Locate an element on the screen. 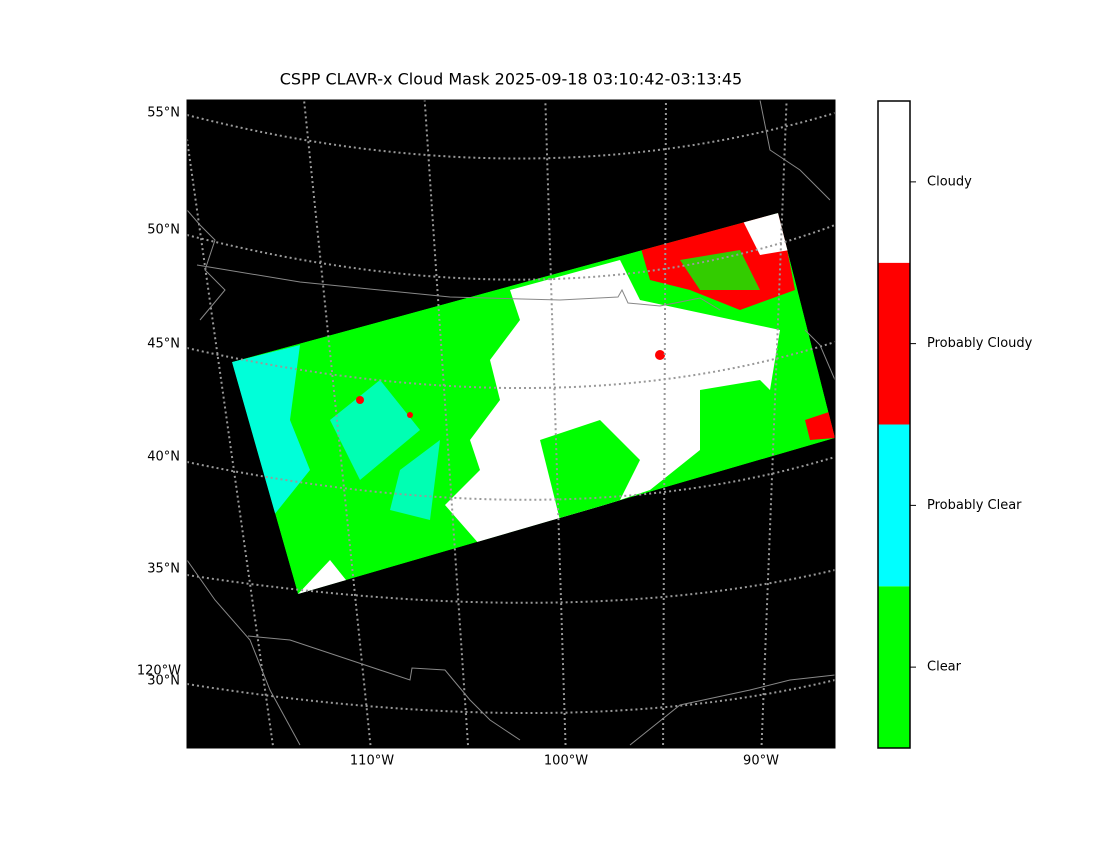  lon-label: 90°W is located at coordinates (761, 761).